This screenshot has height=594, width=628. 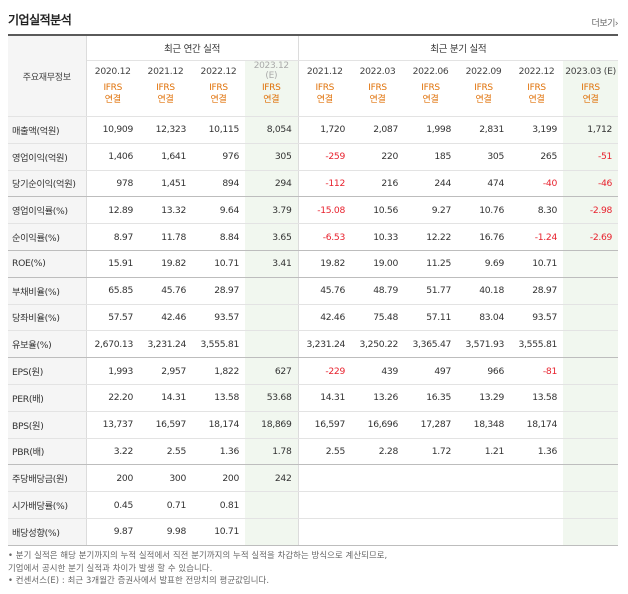 I want to click on table-cell: 42.46, so click(x=165, y=318).